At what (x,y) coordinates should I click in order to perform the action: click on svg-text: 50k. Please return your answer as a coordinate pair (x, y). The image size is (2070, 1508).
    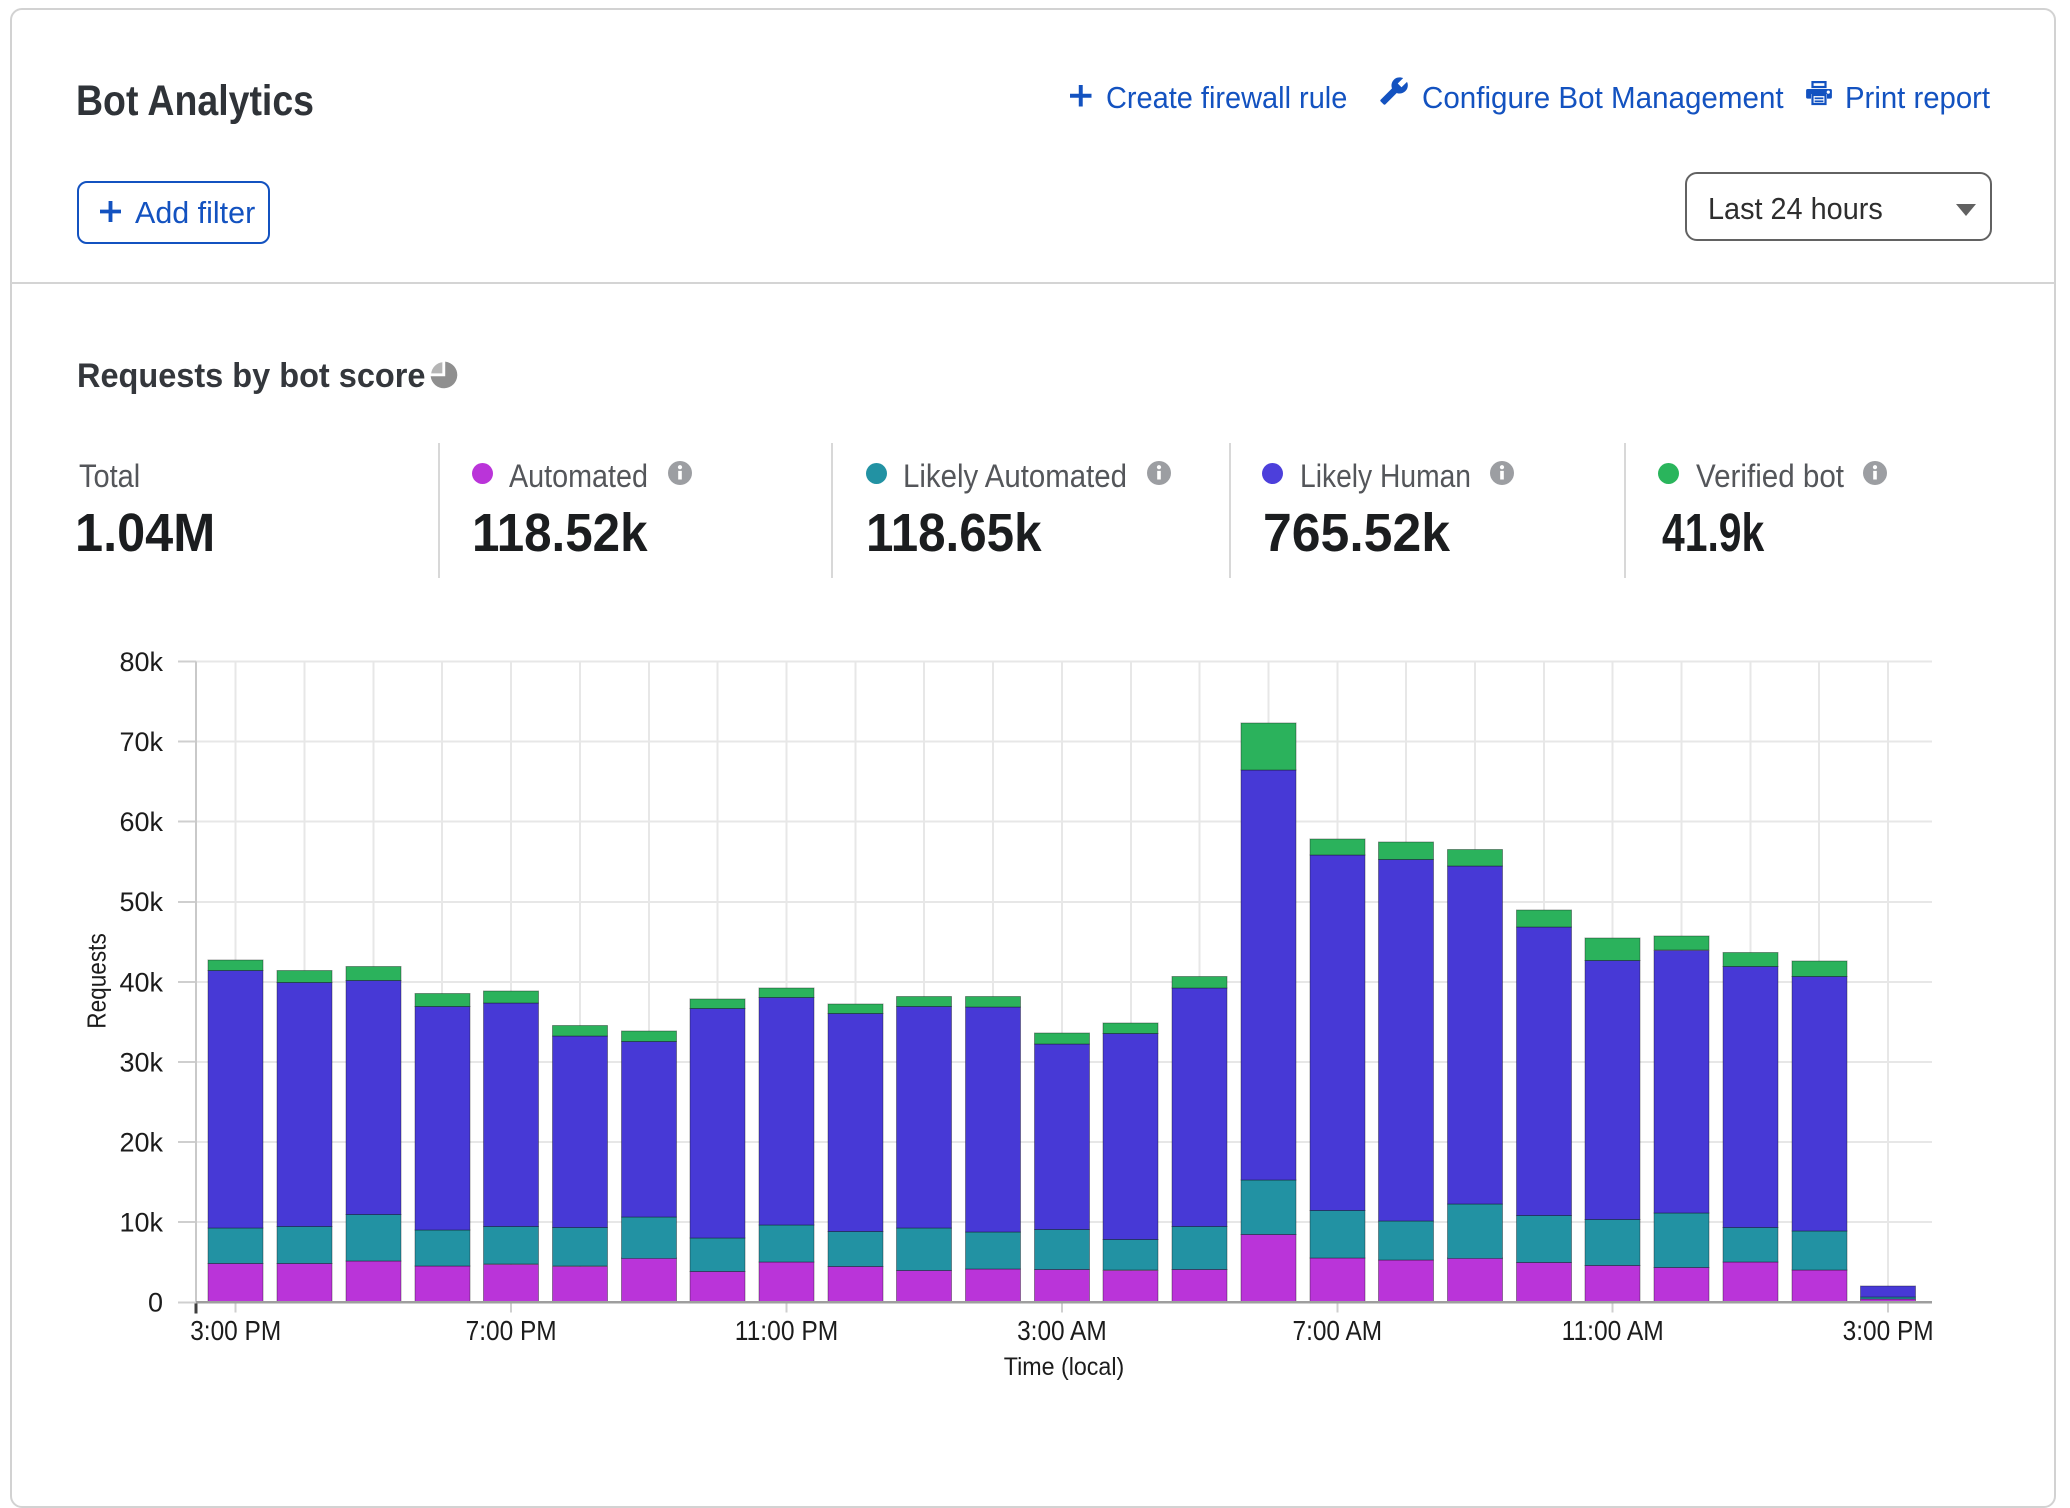
    Looking at the image, I should click on (141, 902).